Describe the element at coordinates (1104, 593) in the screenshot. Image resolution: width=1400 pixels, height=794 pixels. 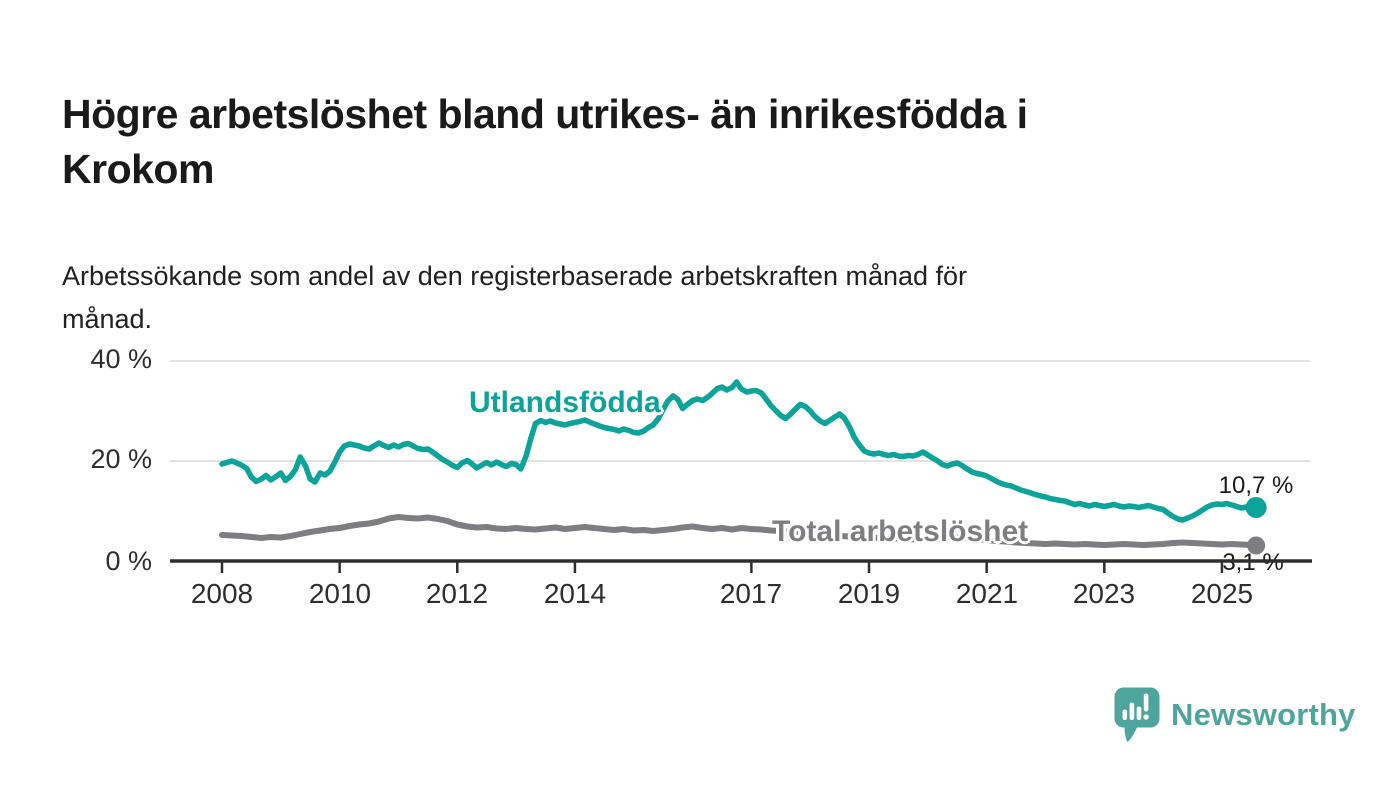
I see `x-axis-label-2023: 2023` at that location.